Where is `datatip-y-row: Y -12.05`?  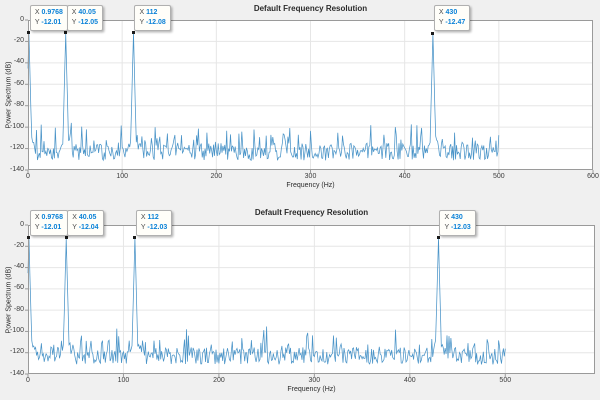
datatip-y-row: Y -12.05 is located at coordinates (85, 22).